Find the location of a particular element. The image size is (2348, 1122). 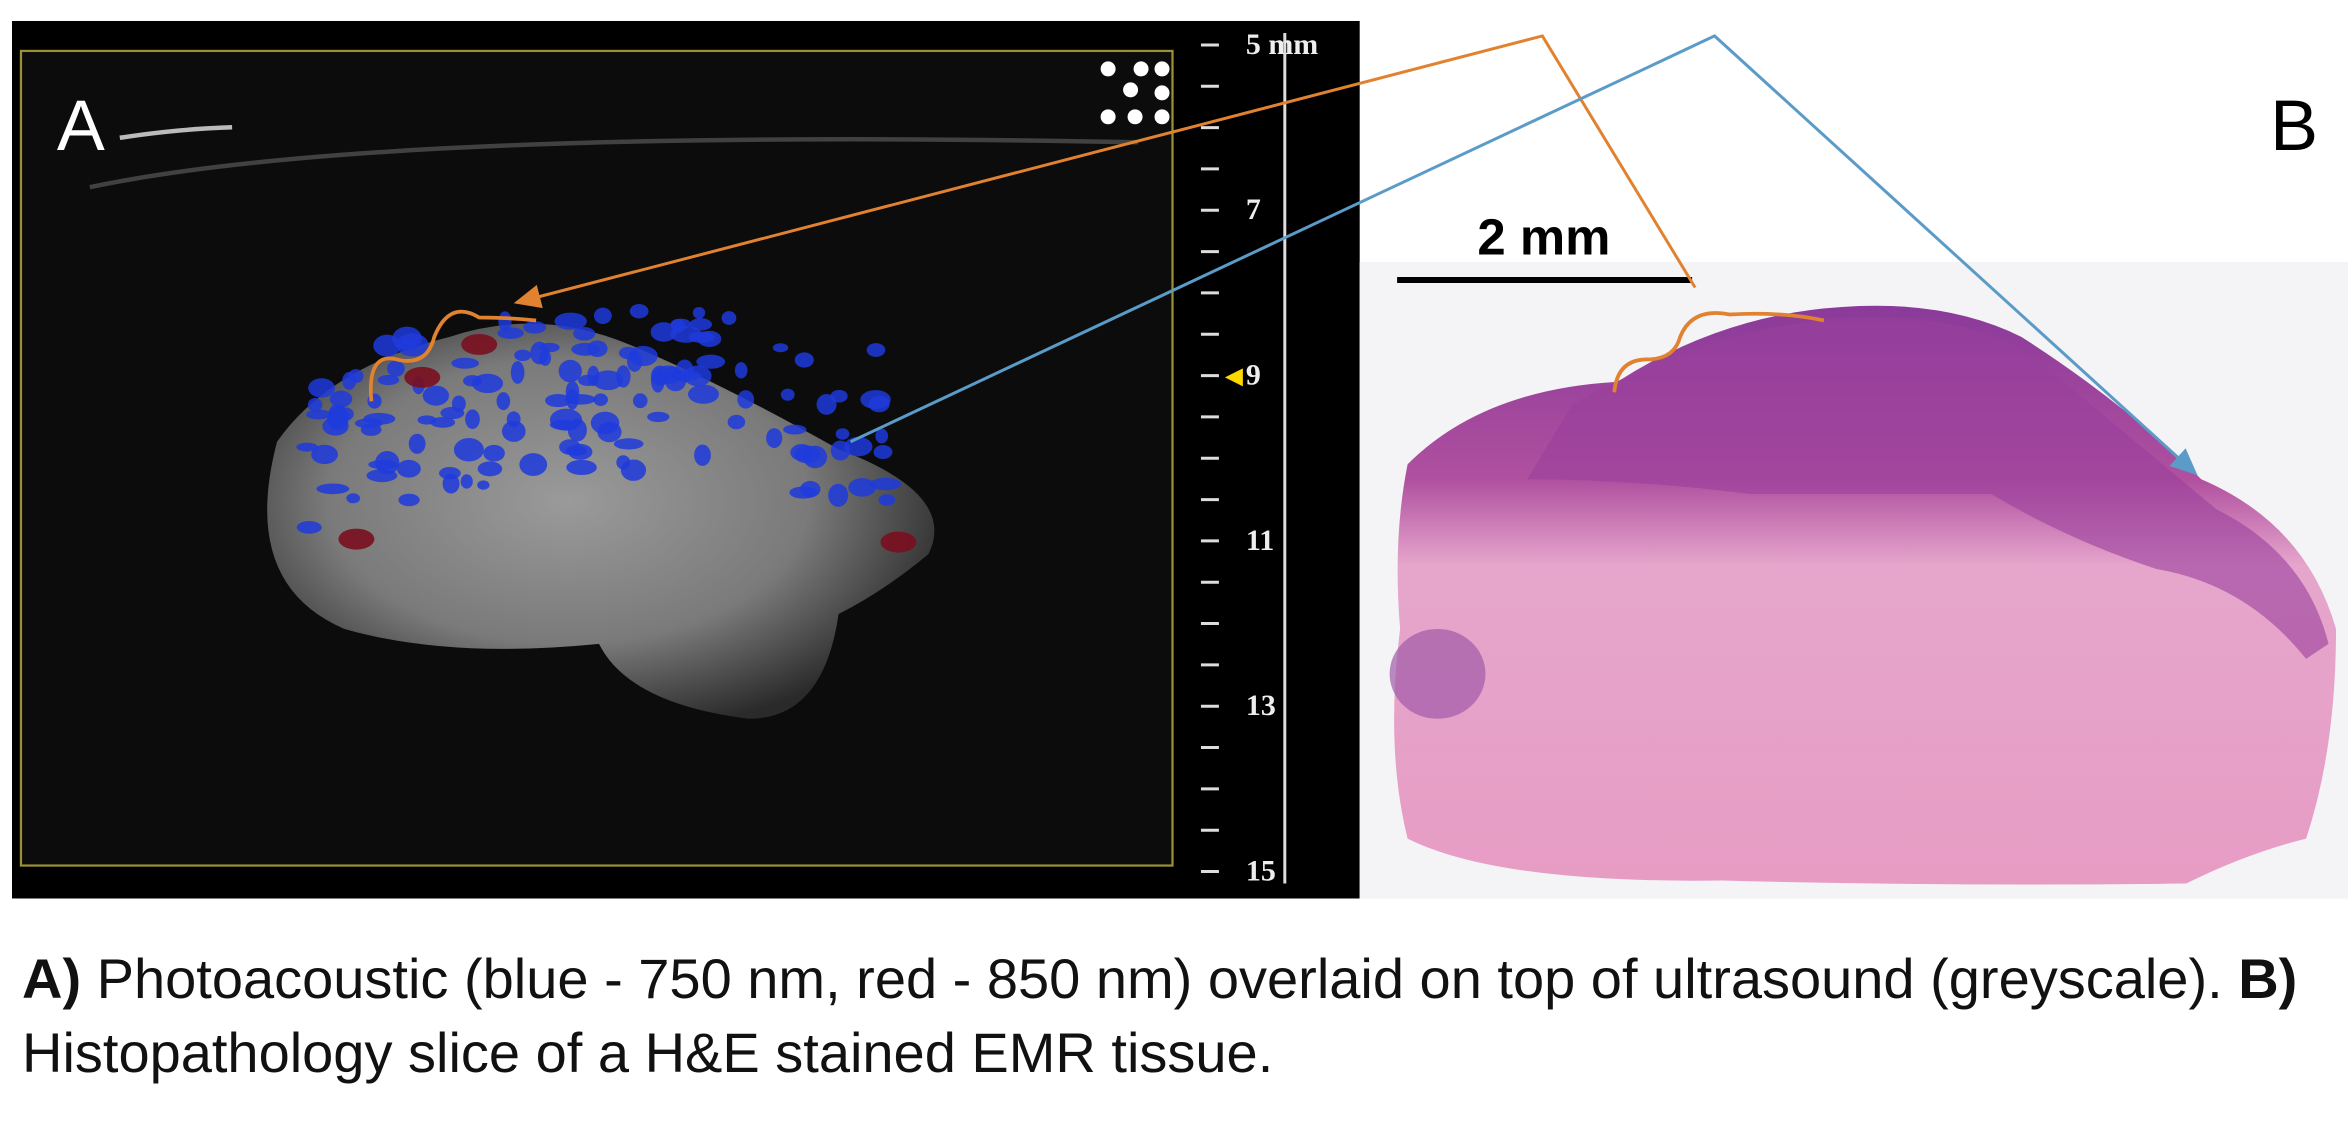

depth-scale: 5 mm 7 9 11 13 15 is located at coordinates (1259, 458).